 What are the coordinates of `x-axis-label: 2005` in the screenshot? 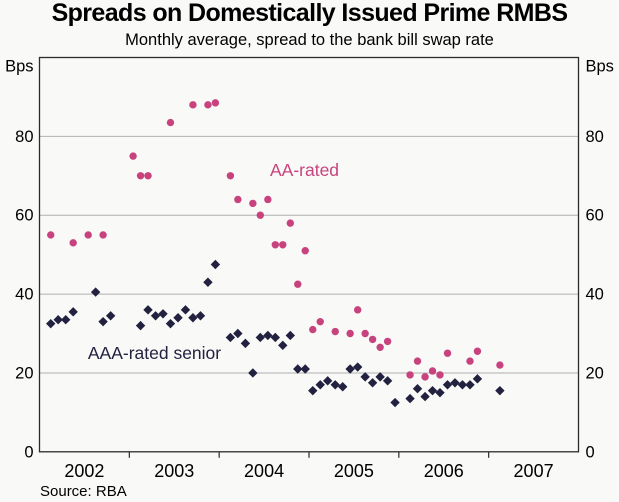 It's located at (354, 471).